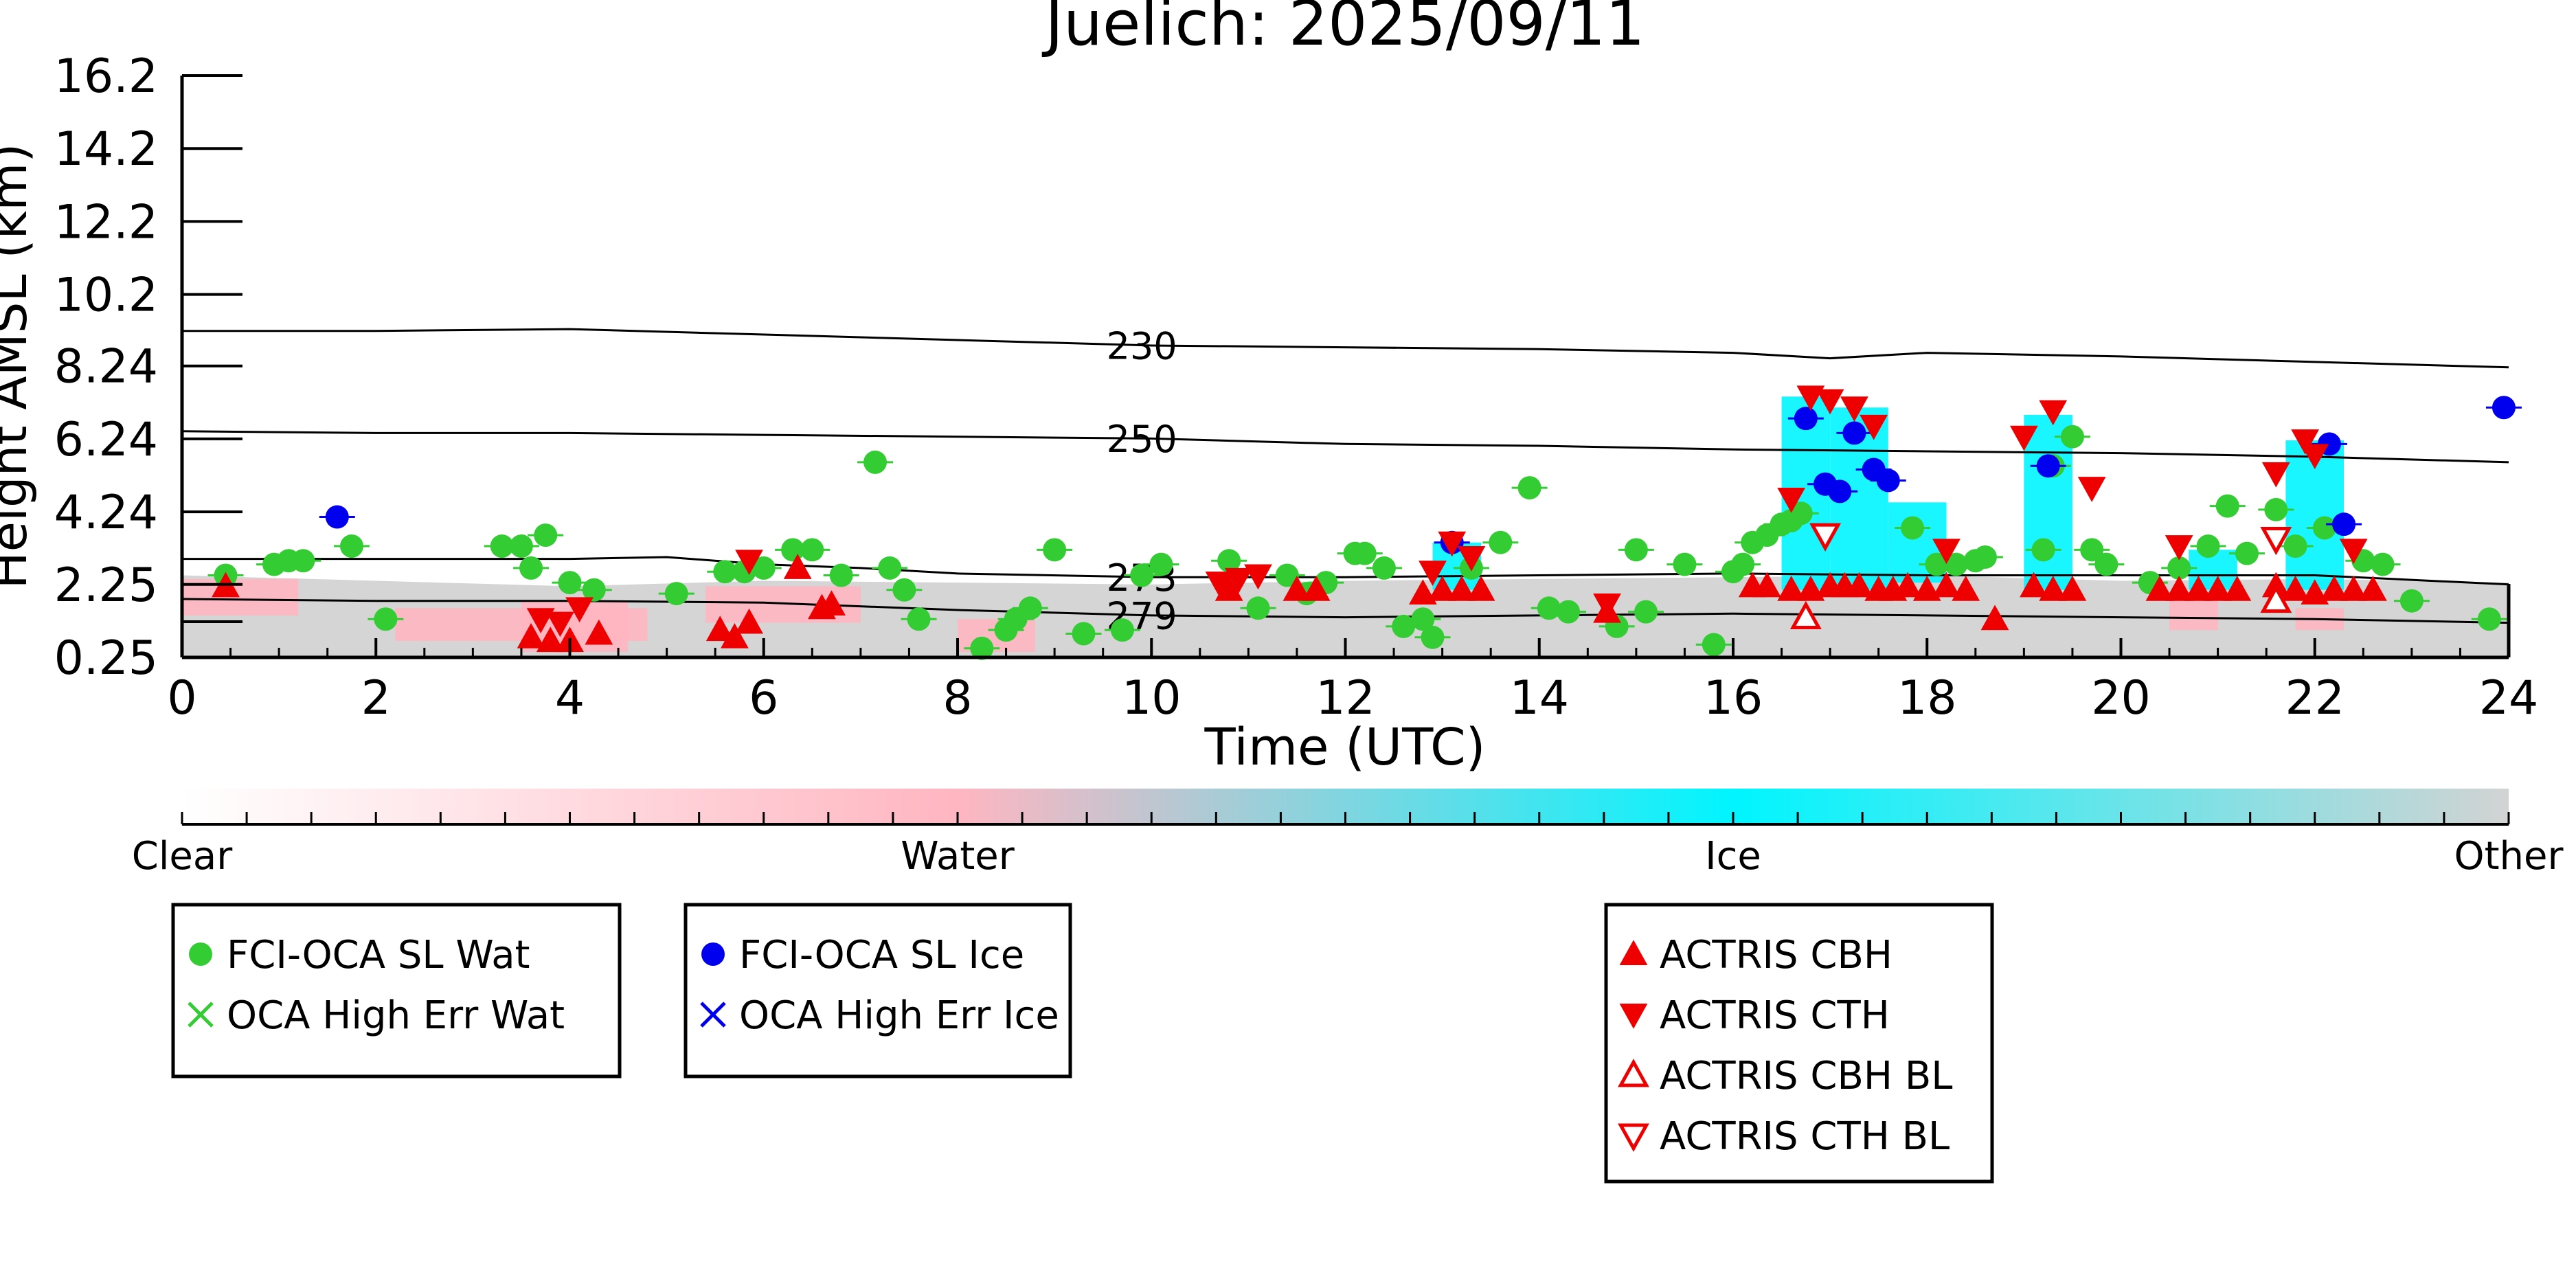 This screenshot has height=1288, width=2576. What do you see at coordinates (1152, 698) in the screenshot?
I see `x-tick-label: 10` at bounding box center [1152, 698].